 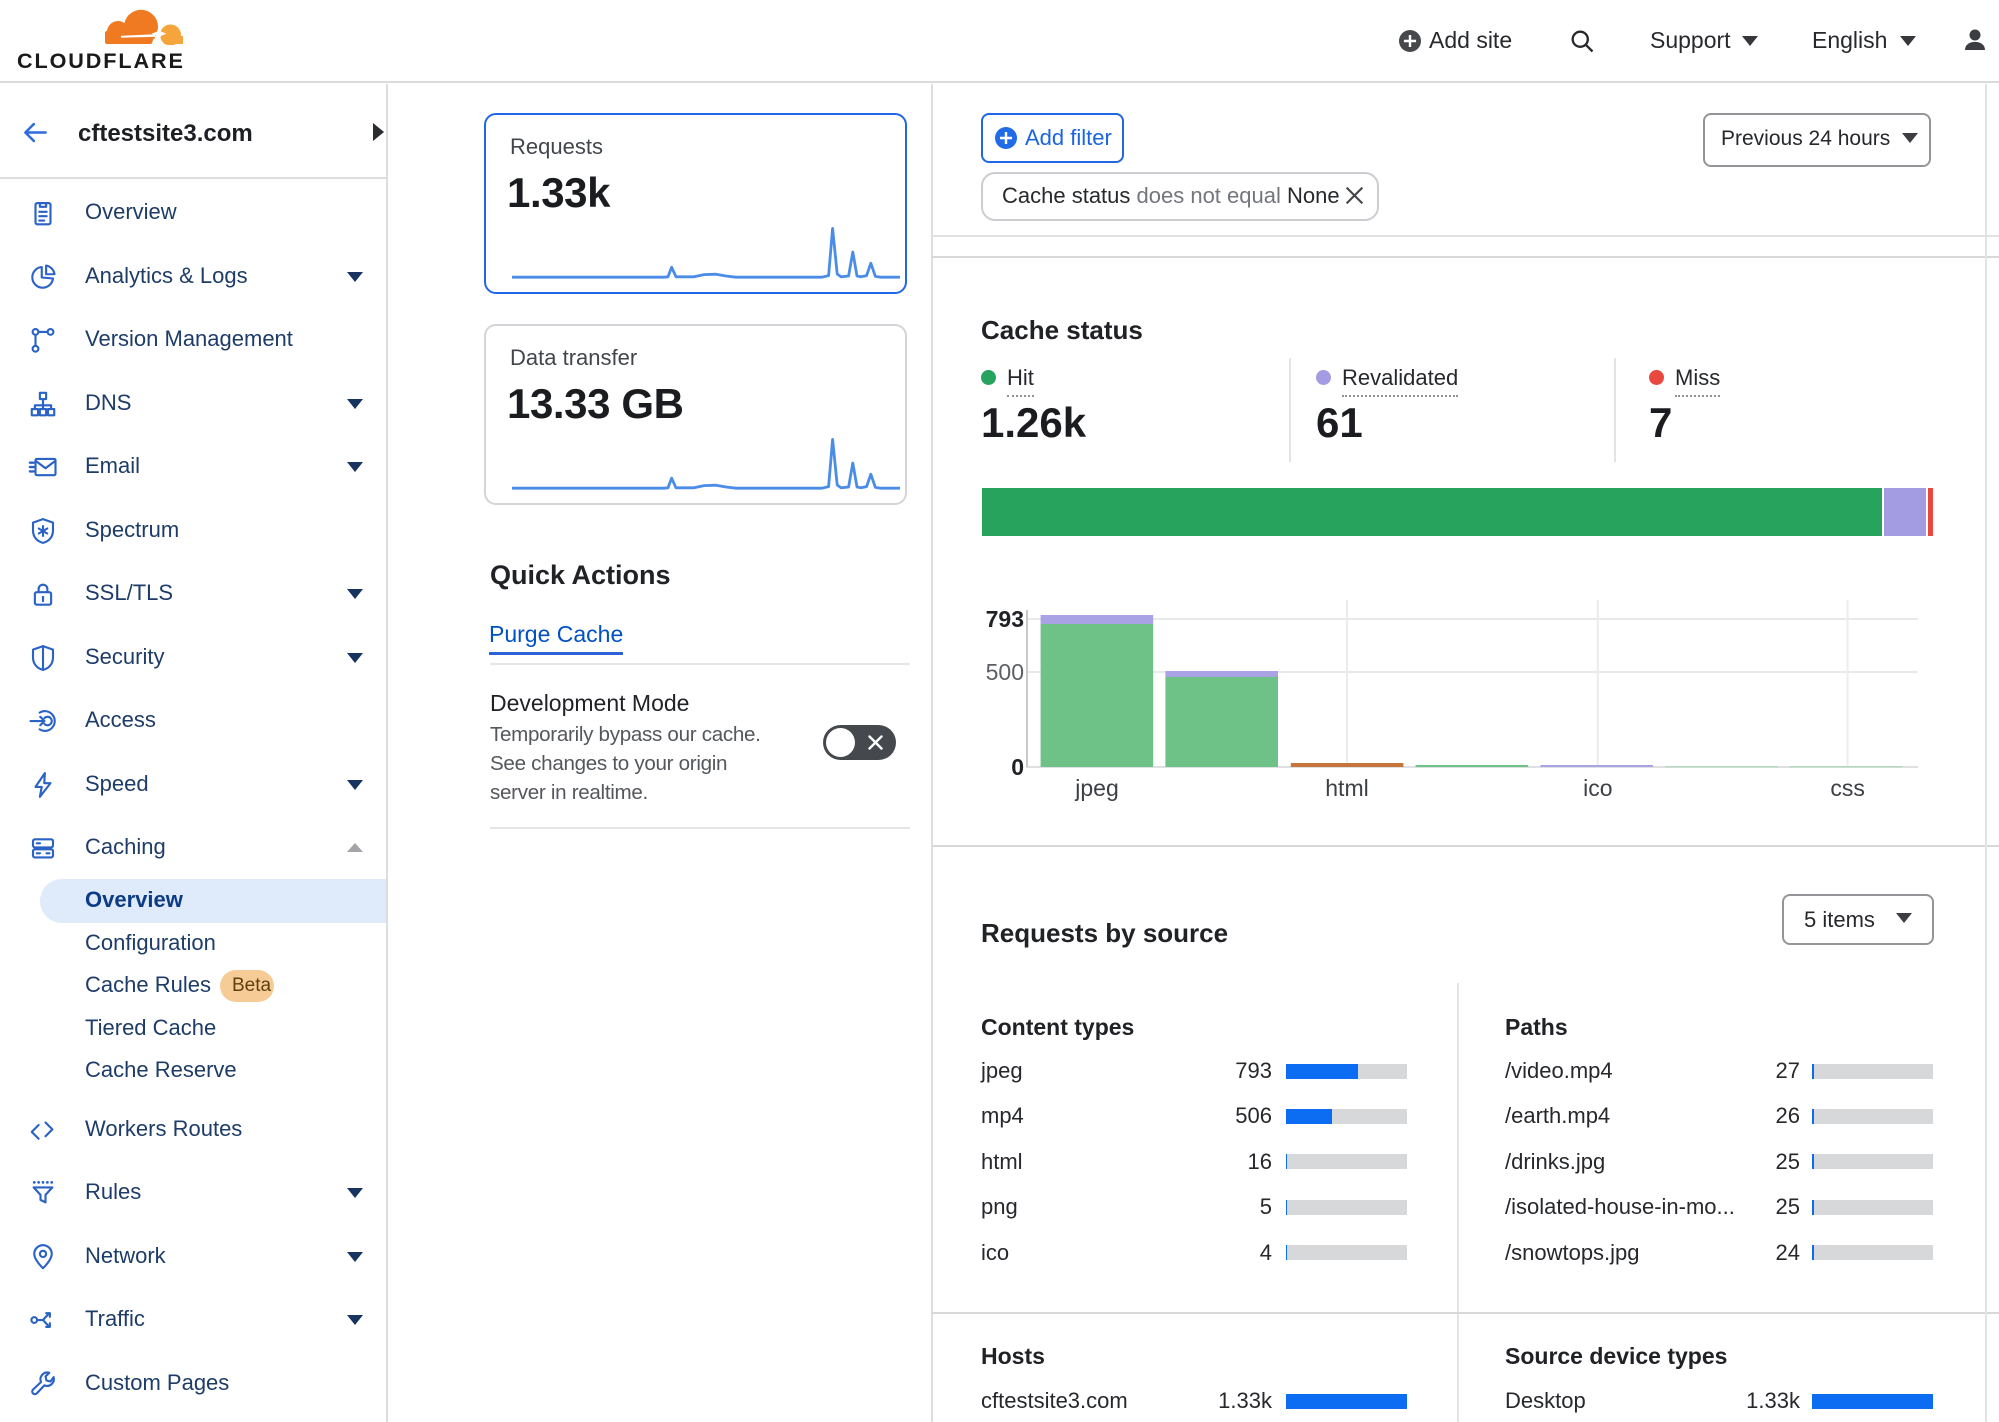 What do you see at coordinates (1847, 788) in the screenshot?
I see `svg-text: css` at bounding box center [1847, 788].